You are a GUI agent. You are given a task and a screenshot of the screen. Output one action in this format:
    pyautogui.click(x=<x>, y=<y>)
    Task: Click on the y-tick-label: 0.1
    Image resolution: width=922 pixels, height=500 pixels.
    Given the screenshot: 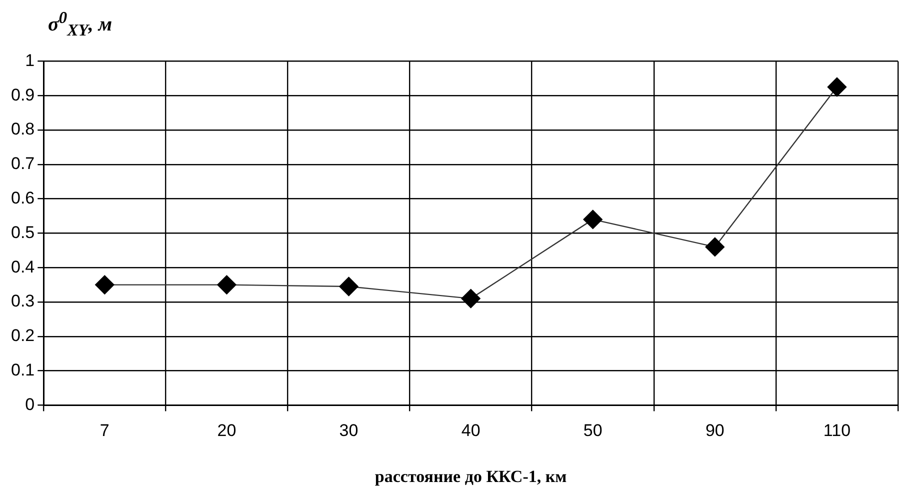 What is the action you would take?
    pyautogui.click(x=22, y=370)
    